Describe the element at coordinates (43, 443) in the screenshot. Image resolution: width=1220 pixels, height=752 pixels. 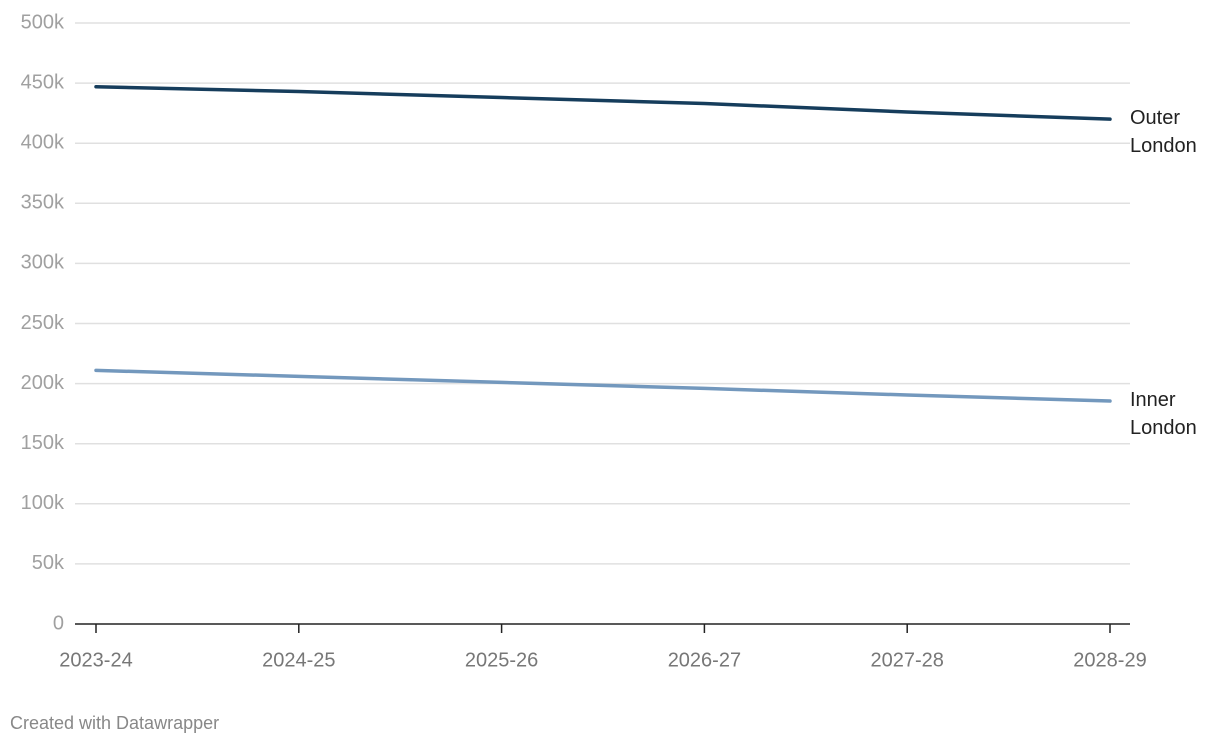
I see `y-tick-label: 150k` at that location.